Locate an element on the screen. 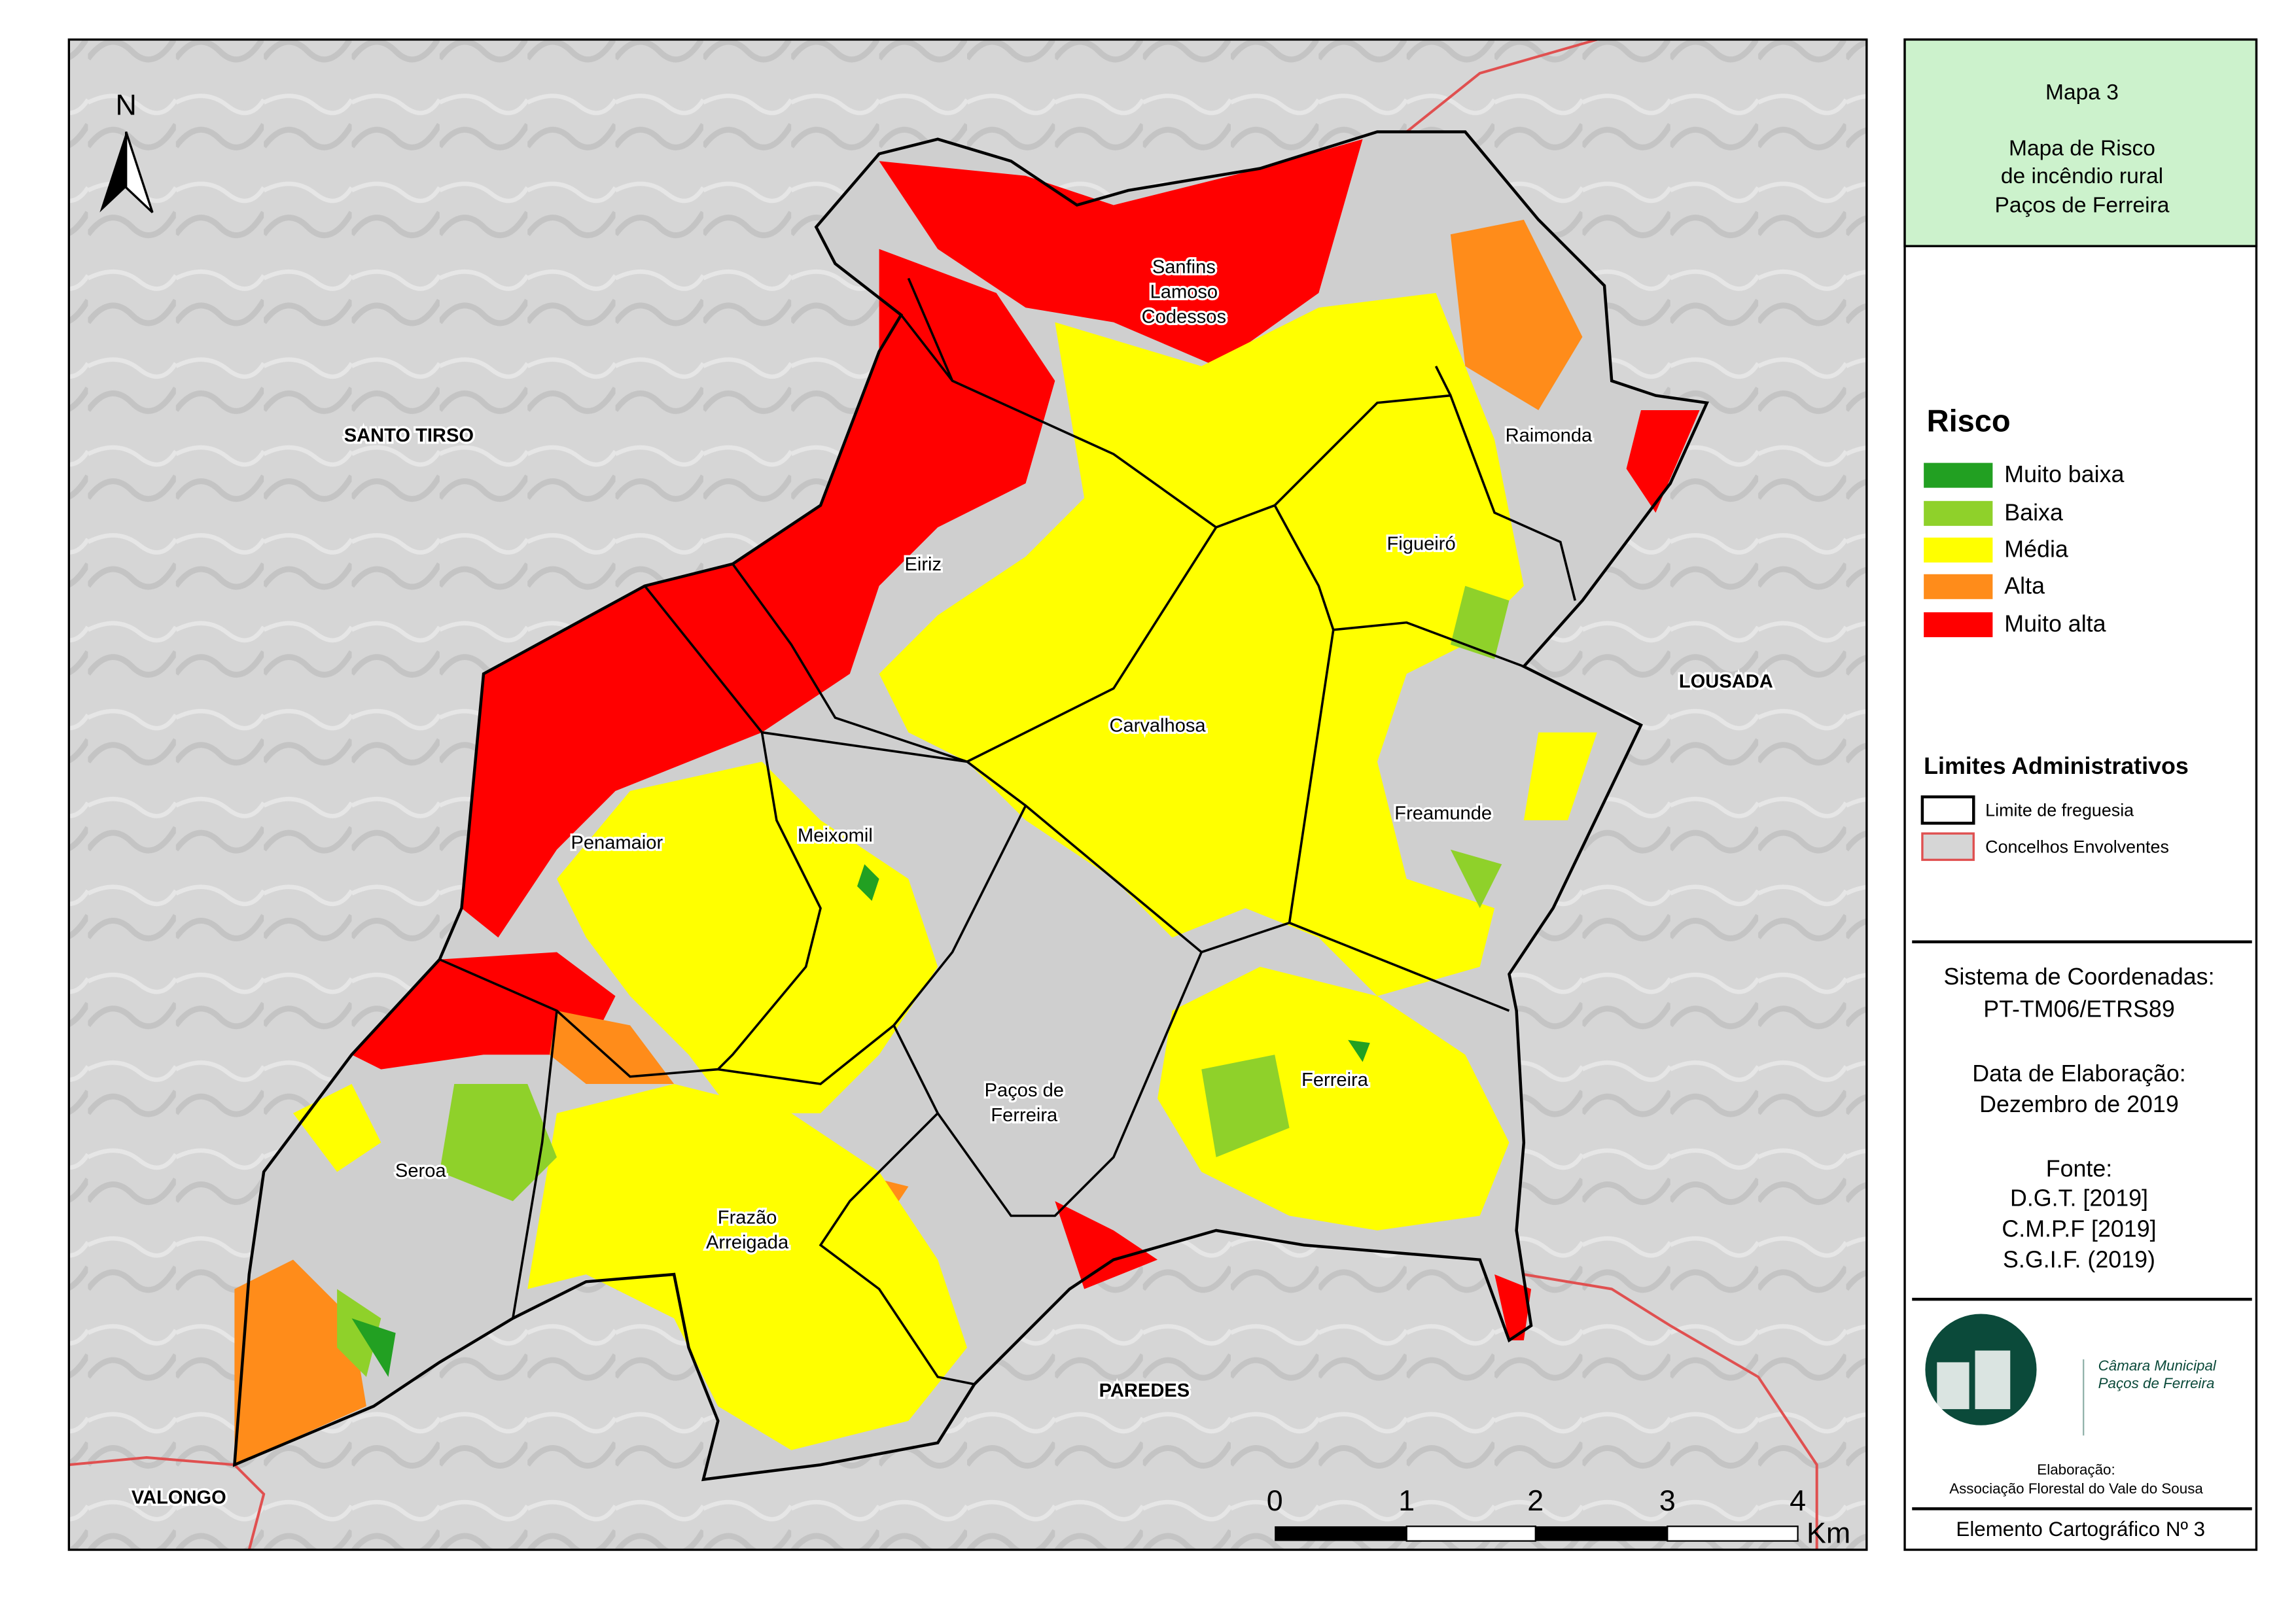 This screenshot has height=1623, width=2296. parish-label: Lamoso is located at coordinates (1184, 292).